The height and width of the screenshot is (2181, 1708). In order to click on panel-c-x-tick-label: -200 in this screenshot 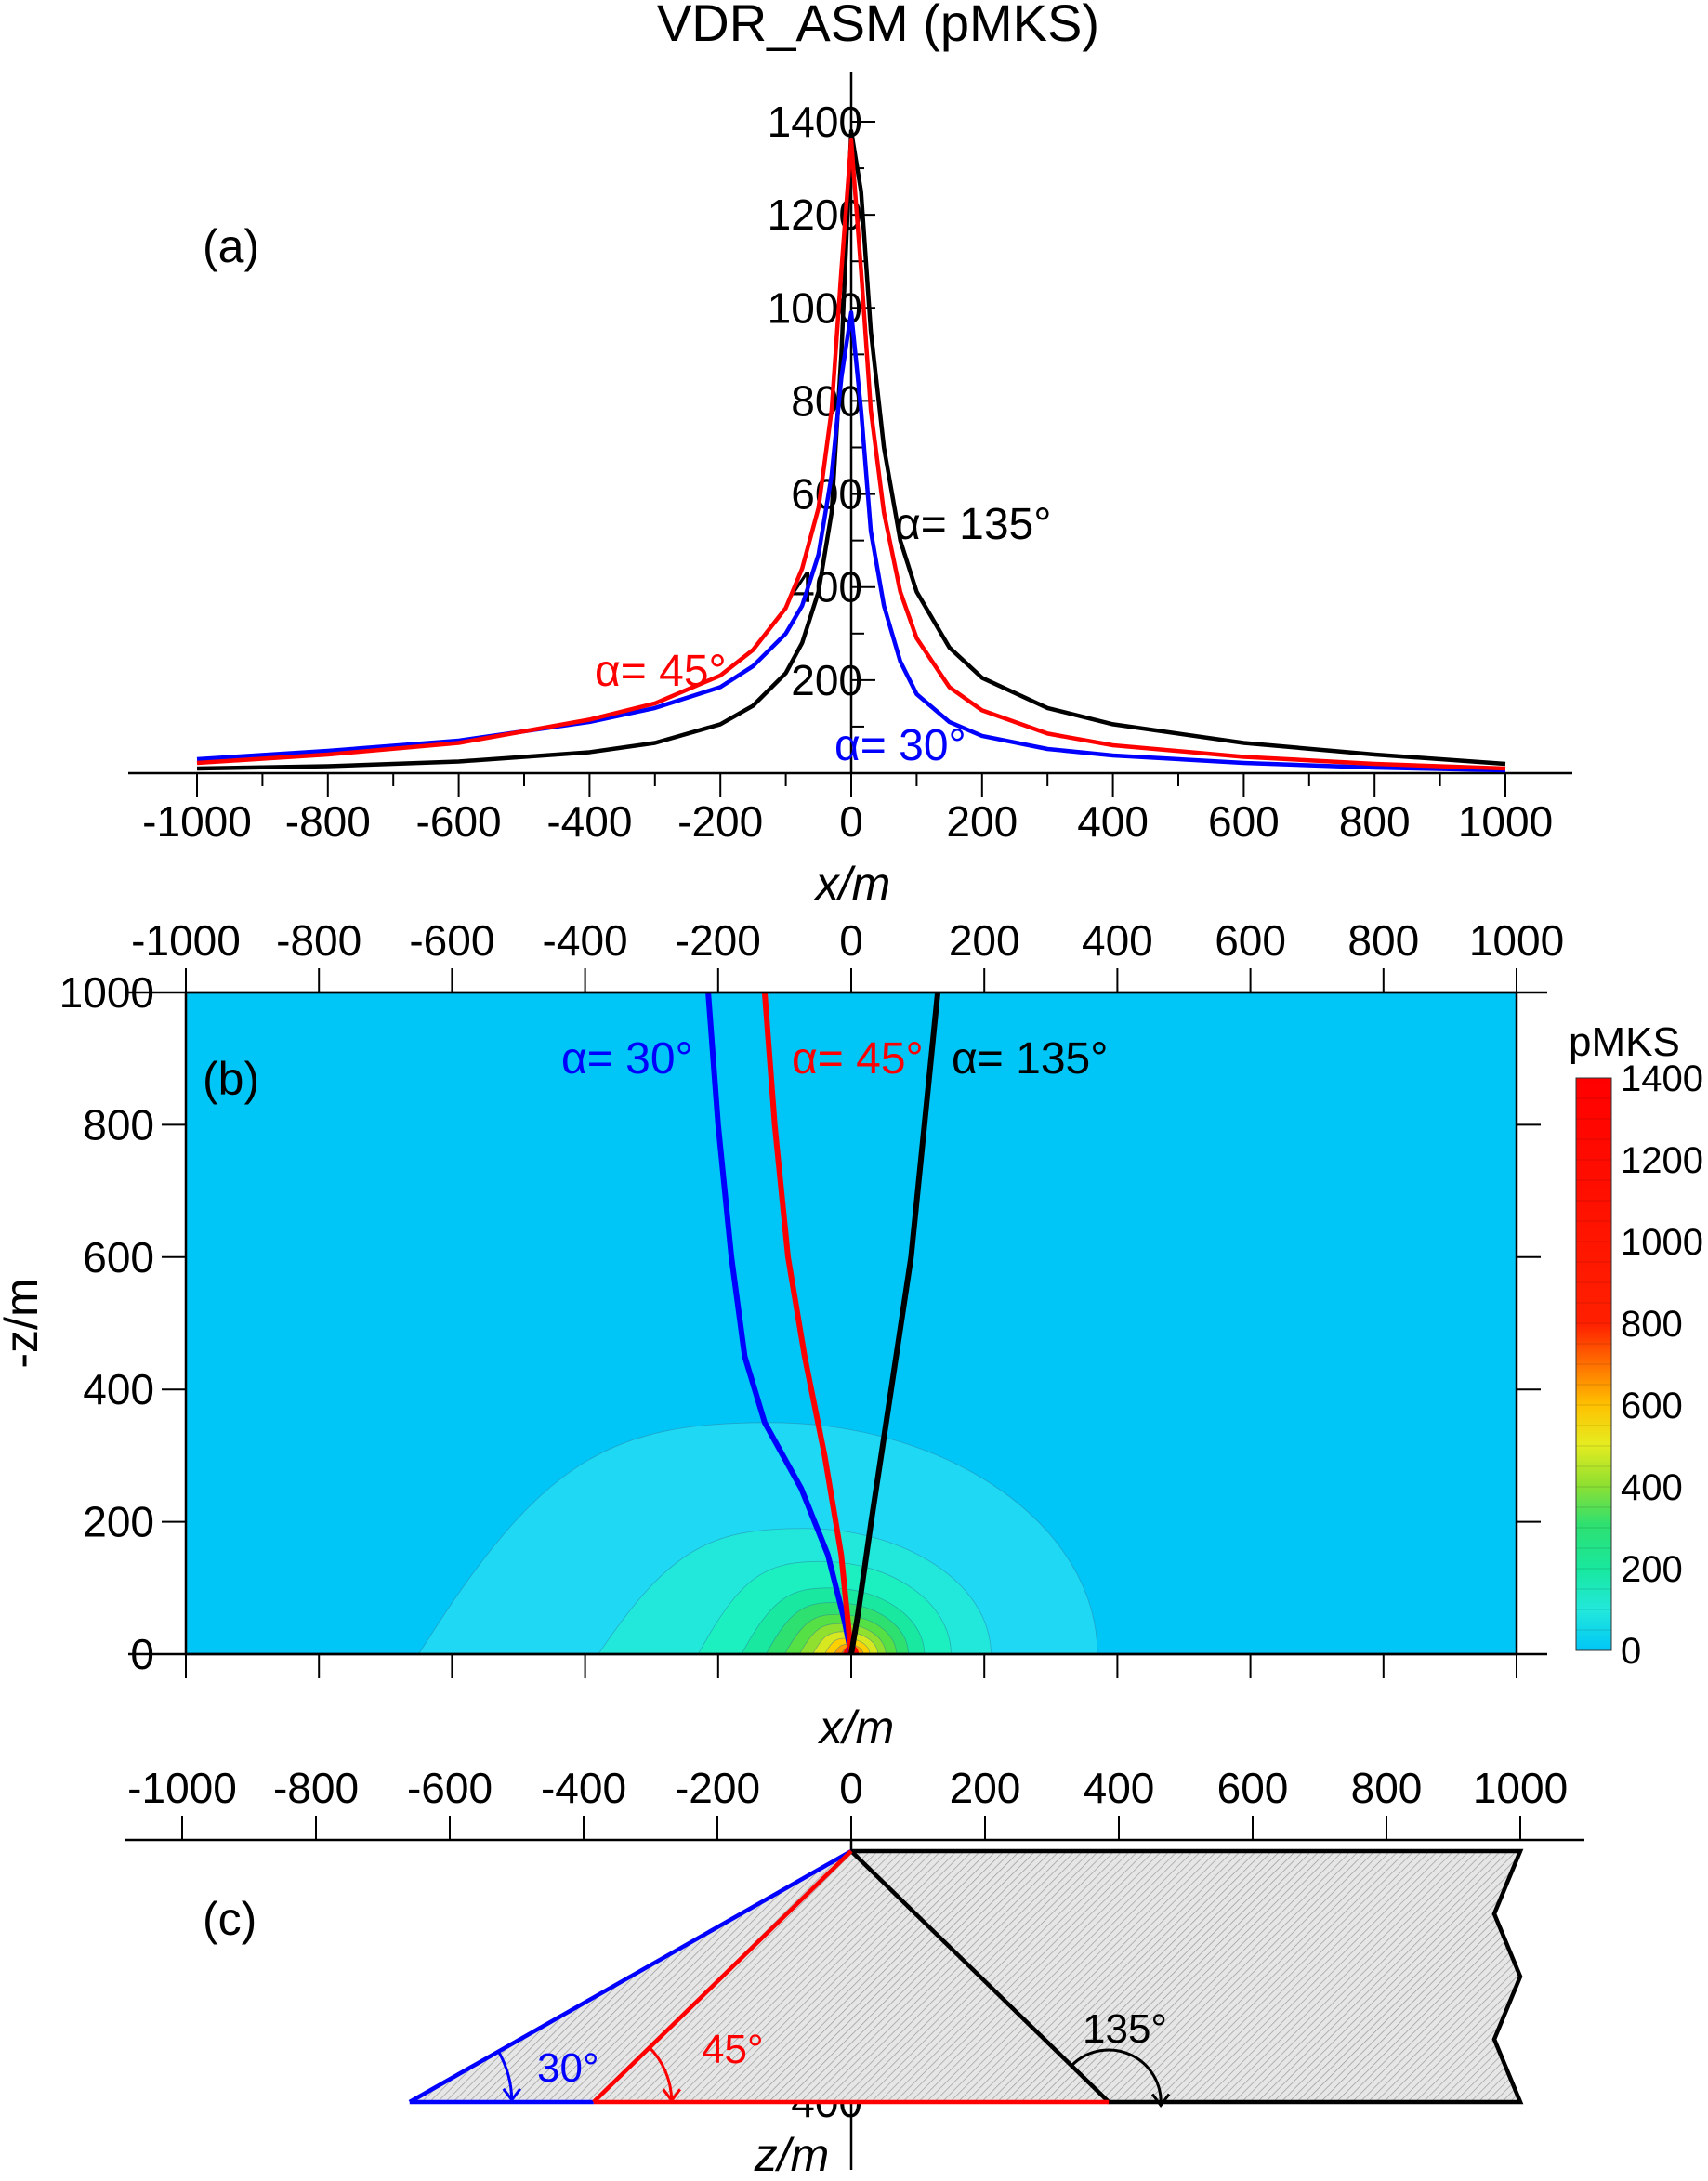, I will do `click(717, 1788)`.